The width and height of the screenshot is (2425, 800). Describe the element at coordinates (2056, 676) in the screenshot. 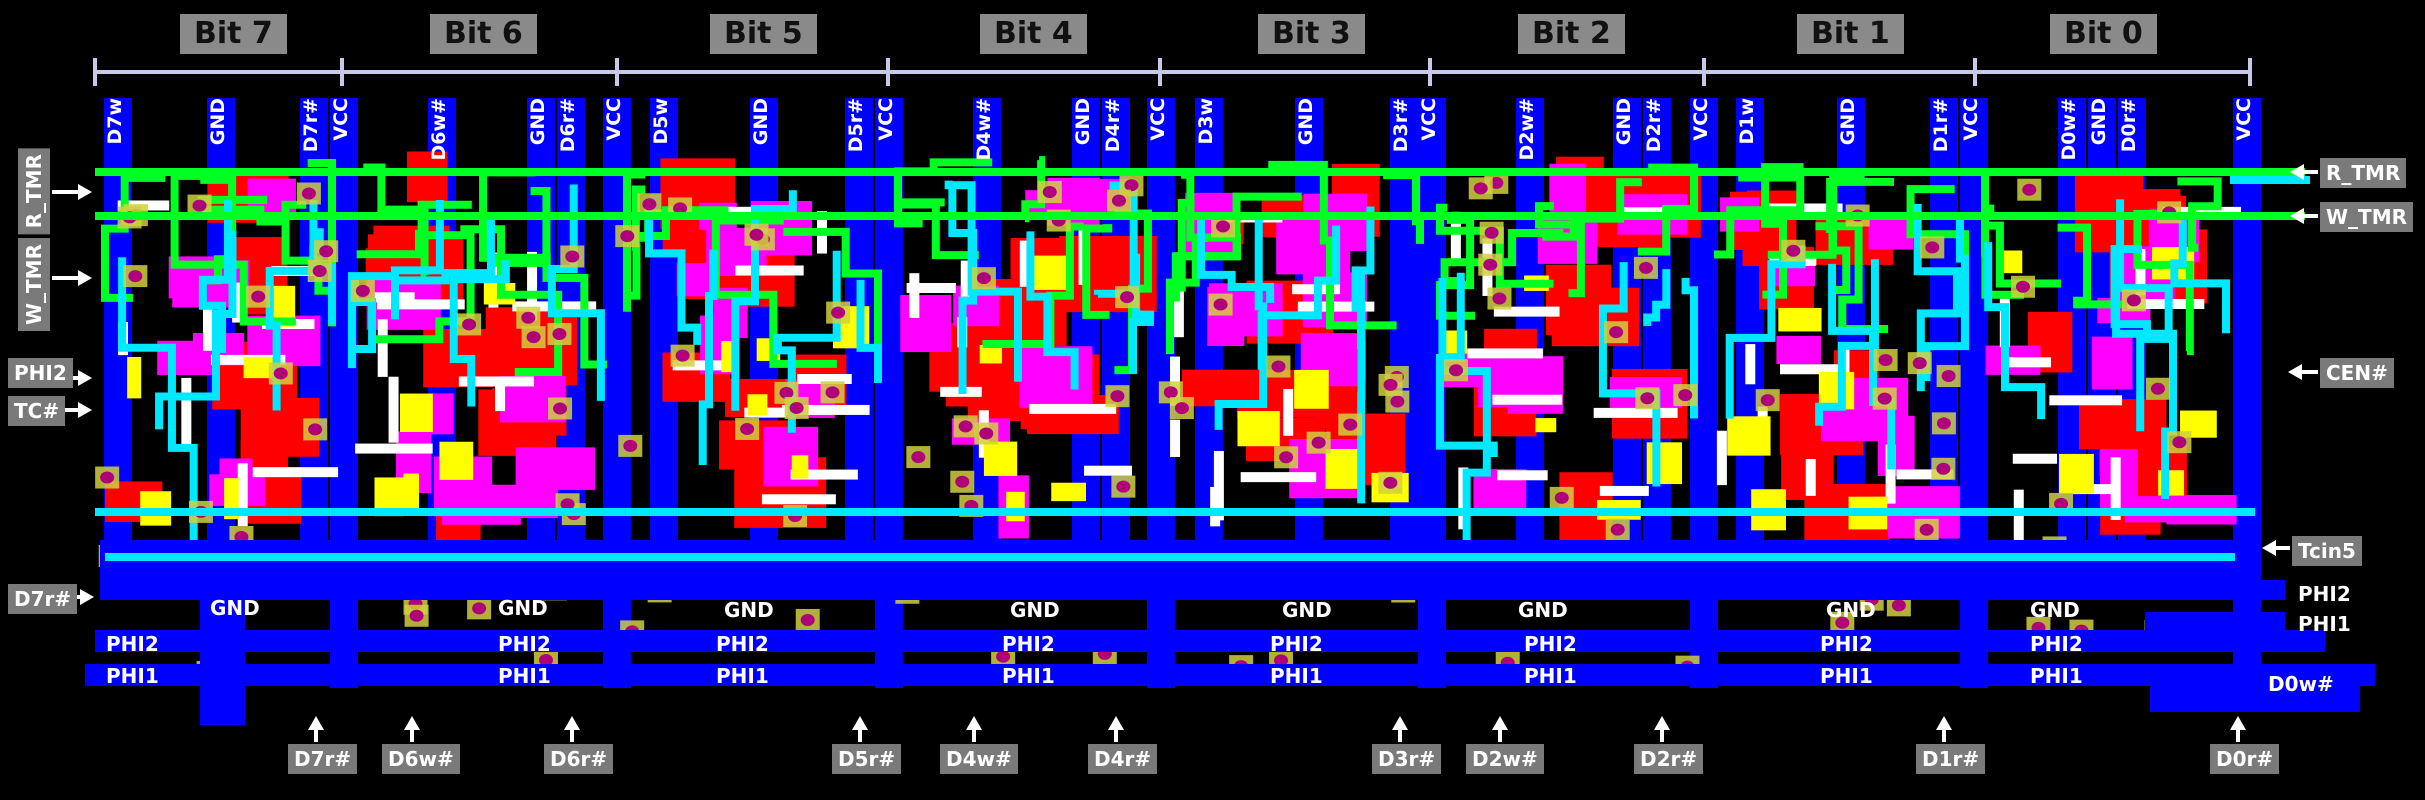

I see `bus-phi1-0: PHI1` at that location.